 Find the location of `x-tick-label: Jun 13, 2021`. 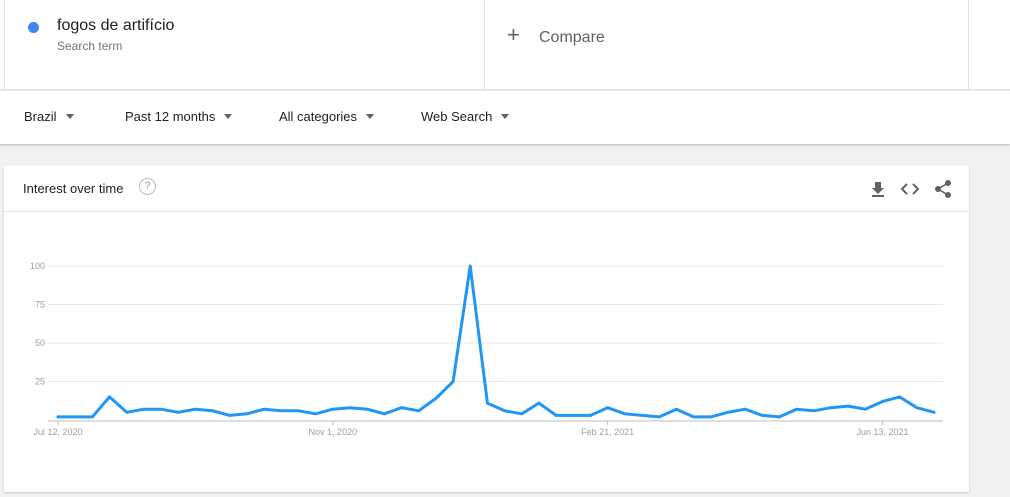

x-tick-label: Jun 13, 2021 is located at coordinates (882, 432).